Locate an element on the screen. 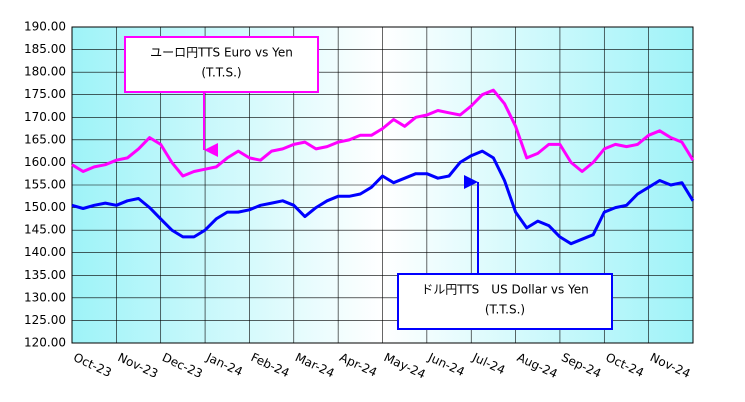 The image size is (745, 402). x-tick-label: Dec-23 is located at coordinates (182, 365).